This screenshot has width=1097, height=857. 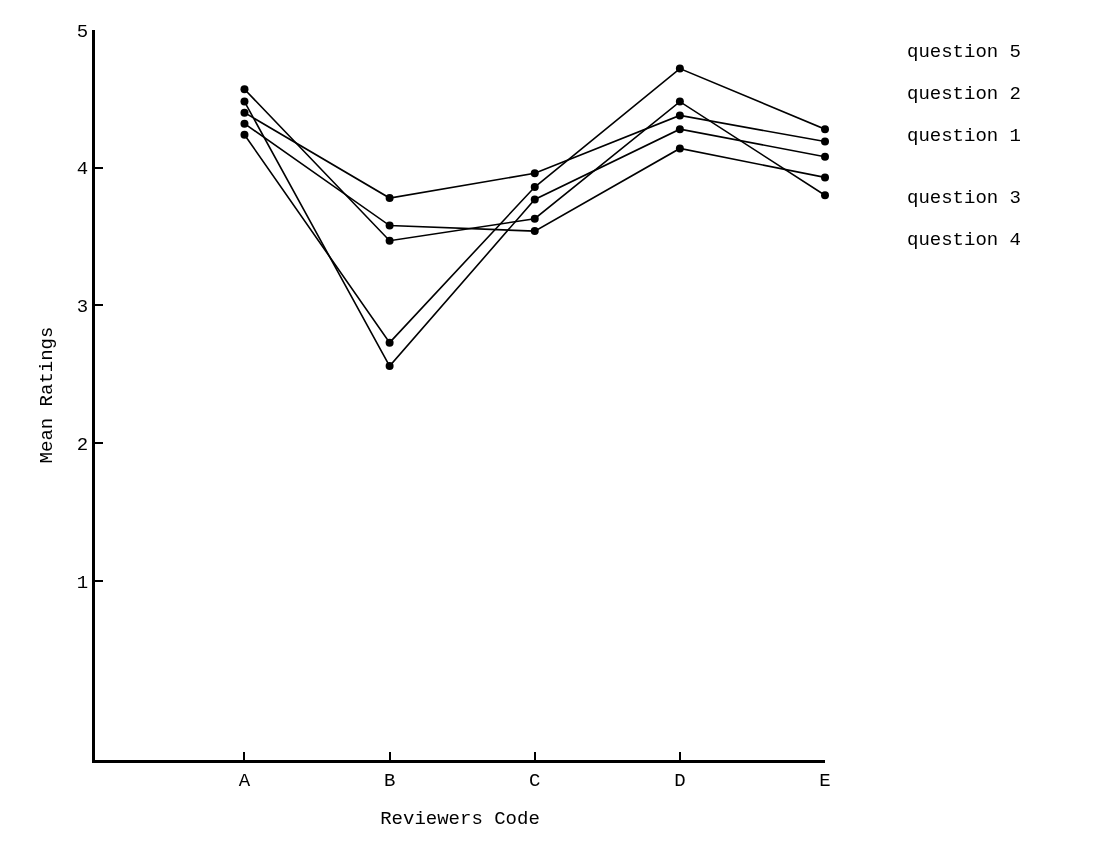 I want to click on x-tick-label: D, so click(x=680, y=780).